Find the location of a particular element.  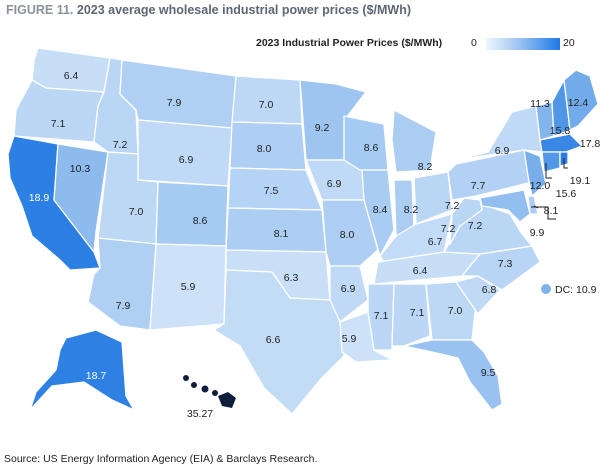

leader-md is located at coordinates (543, 213).